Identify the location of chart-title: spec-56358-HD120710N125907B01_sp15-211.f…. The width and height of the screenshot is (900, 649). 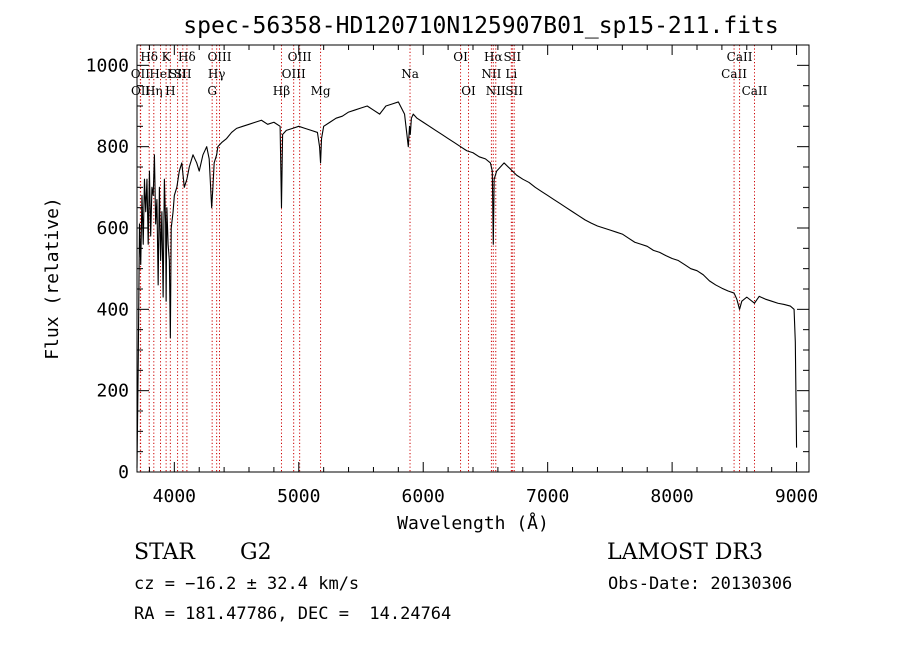
(480, 26).